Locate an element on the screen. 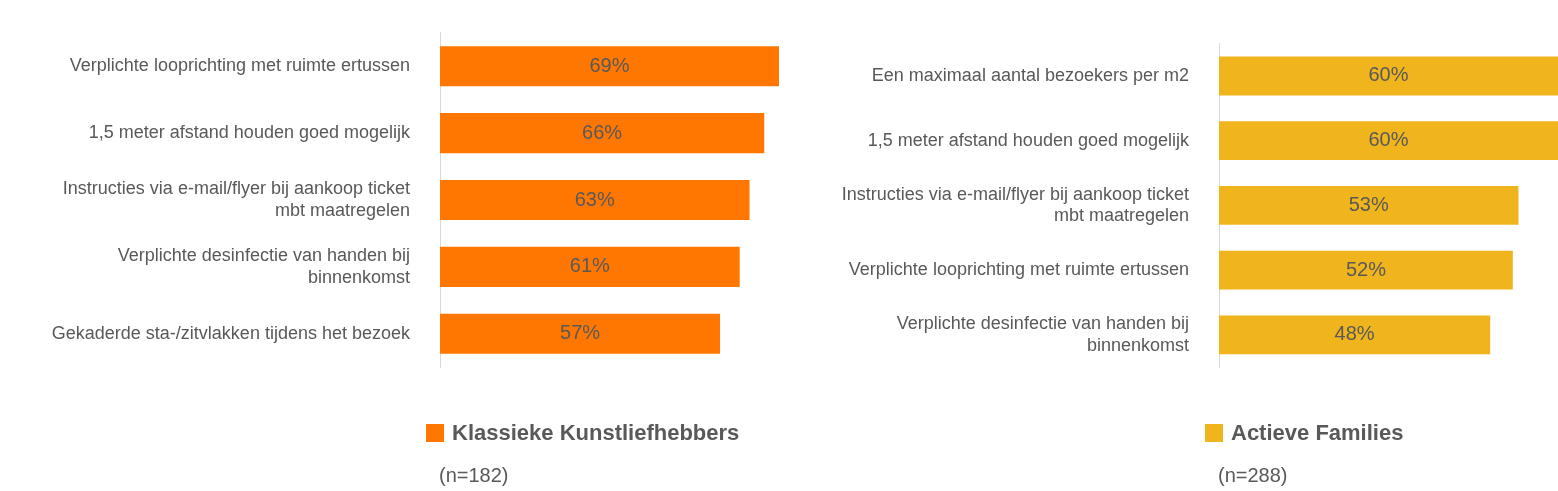 This screenshot has height=491, width=1558. legend-label: Actieve Families is located at coordinates (1317, 433).